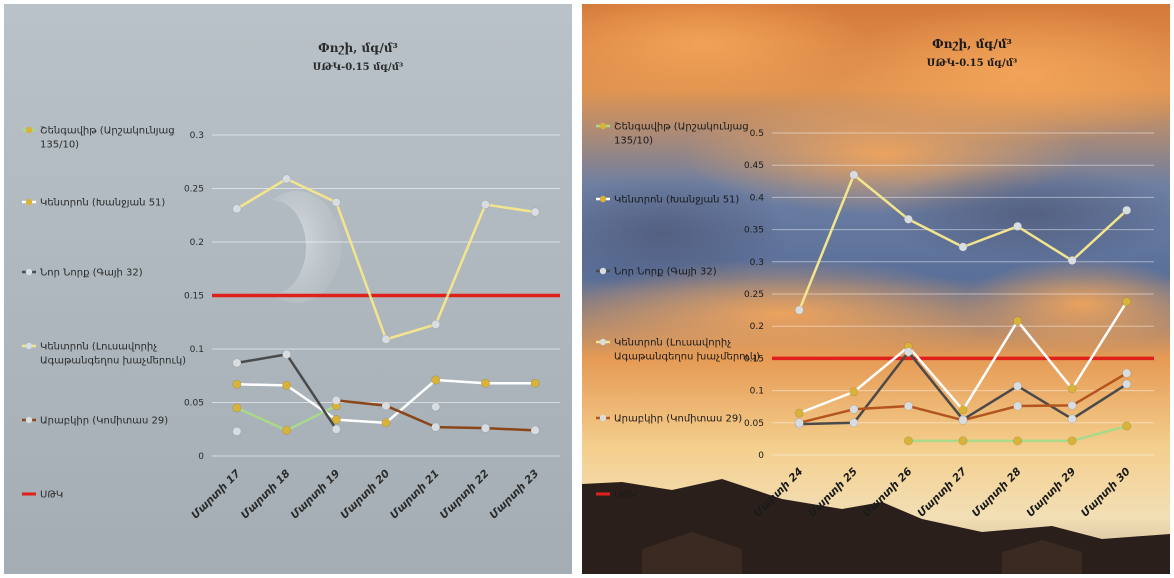 This screenshot has width=1174, height=578. I want to click on legend-label-threshold: ՍԹԿ, so click(625, 495).